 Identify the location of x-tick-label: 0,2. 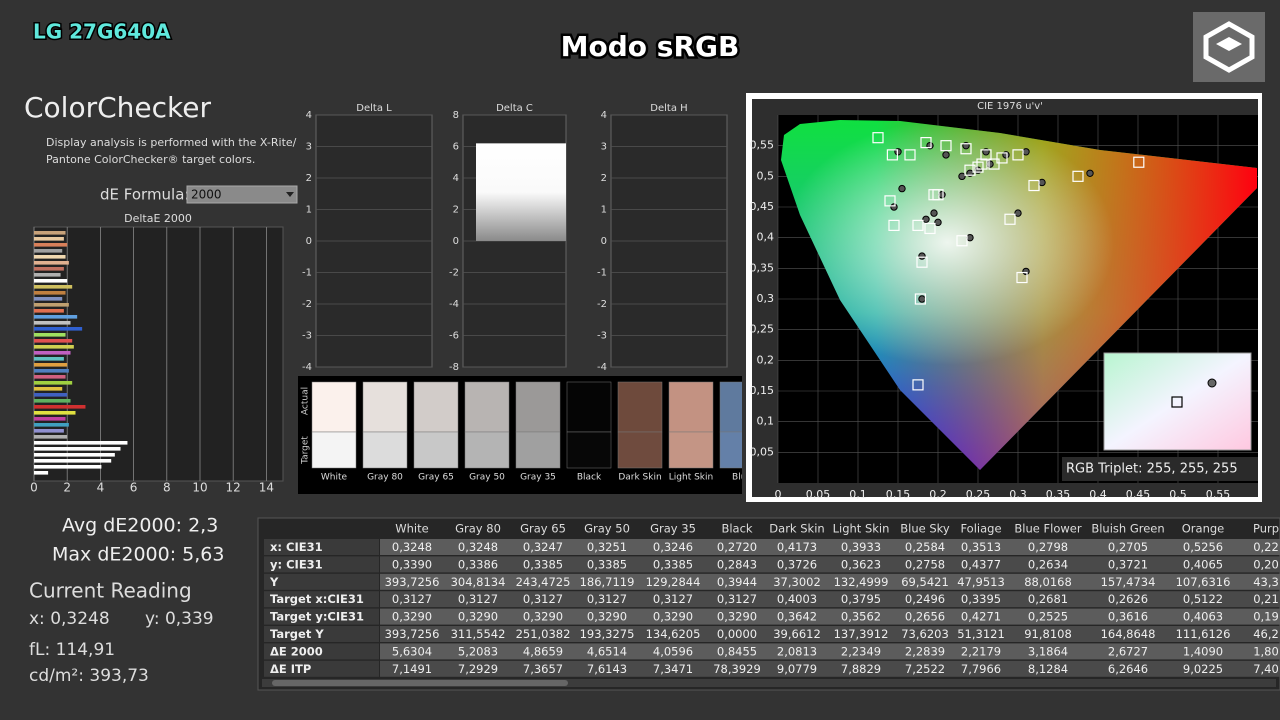
(938, 494).